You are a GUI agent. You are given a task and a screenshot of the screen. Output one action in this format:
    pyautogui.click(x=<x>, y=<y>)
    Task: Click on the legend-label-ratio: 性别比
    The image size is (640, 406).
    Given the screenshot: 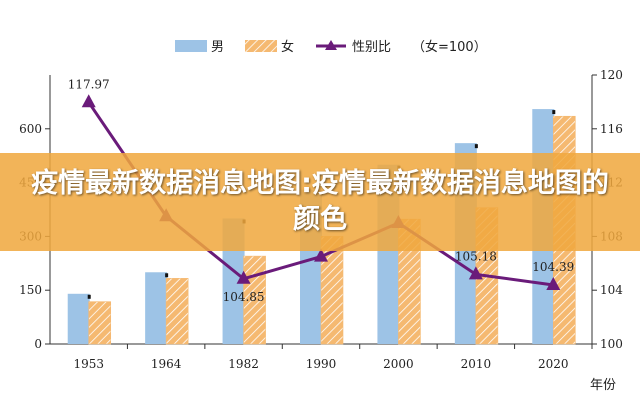 What is the action you would take?
    pyautogui.click(x=371, y=47)
    